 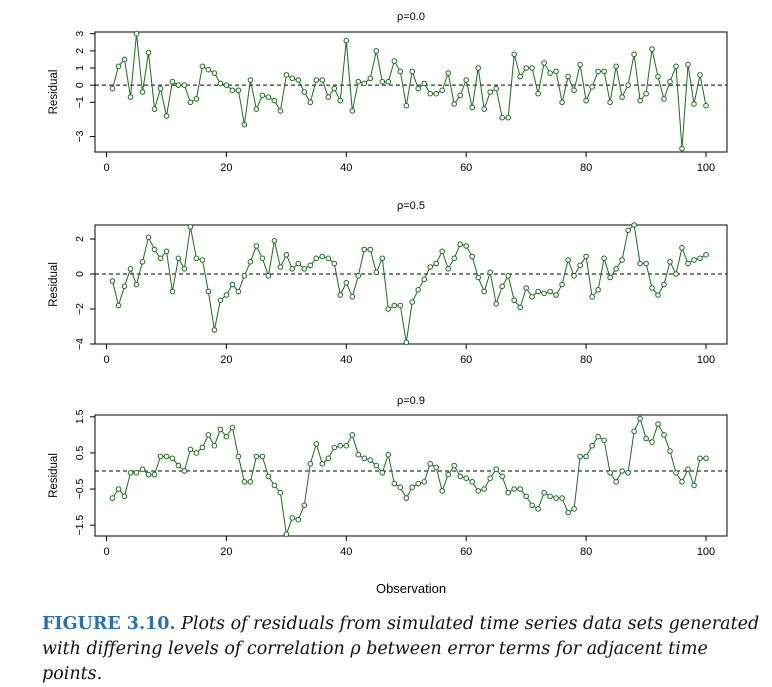 What do you see at coordinates (80, 416) in the screenshot?
I see `y-tick-label: 1.5` at bounding box center [80, 416].